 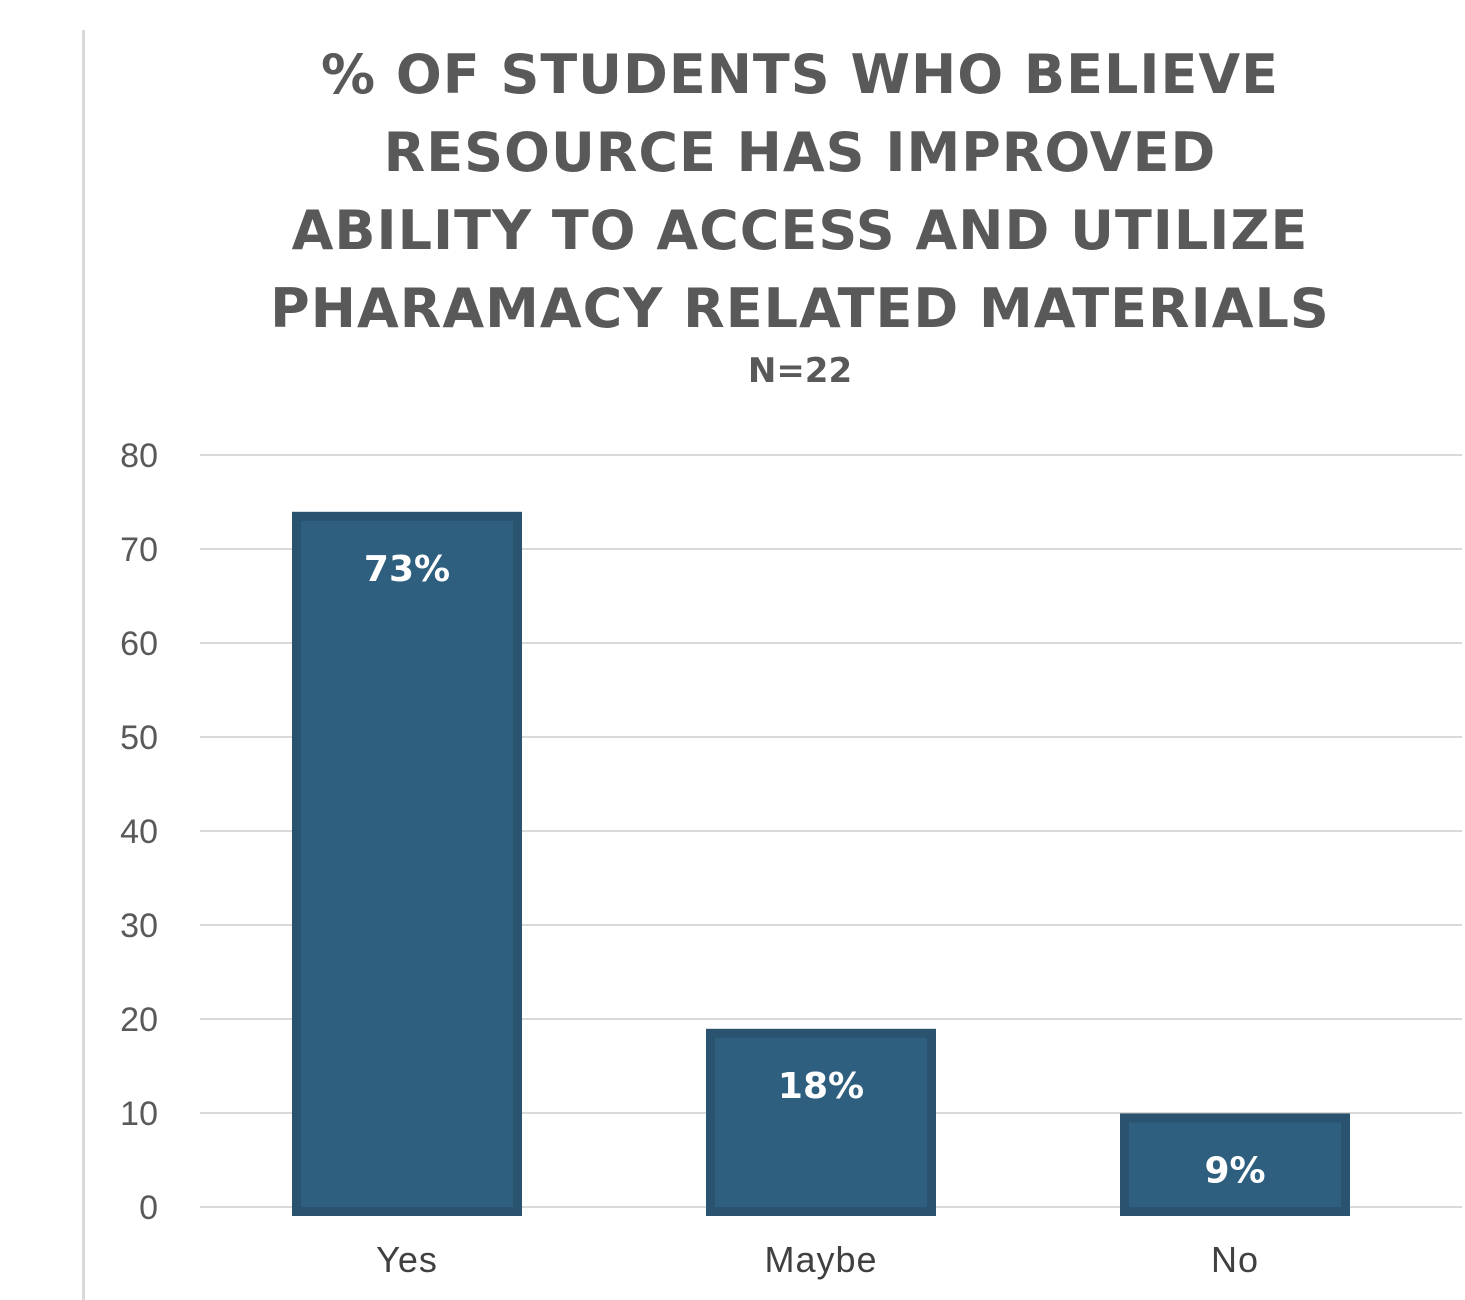 I want to click on y-tick-label: 70, so click(x=139, y=550).